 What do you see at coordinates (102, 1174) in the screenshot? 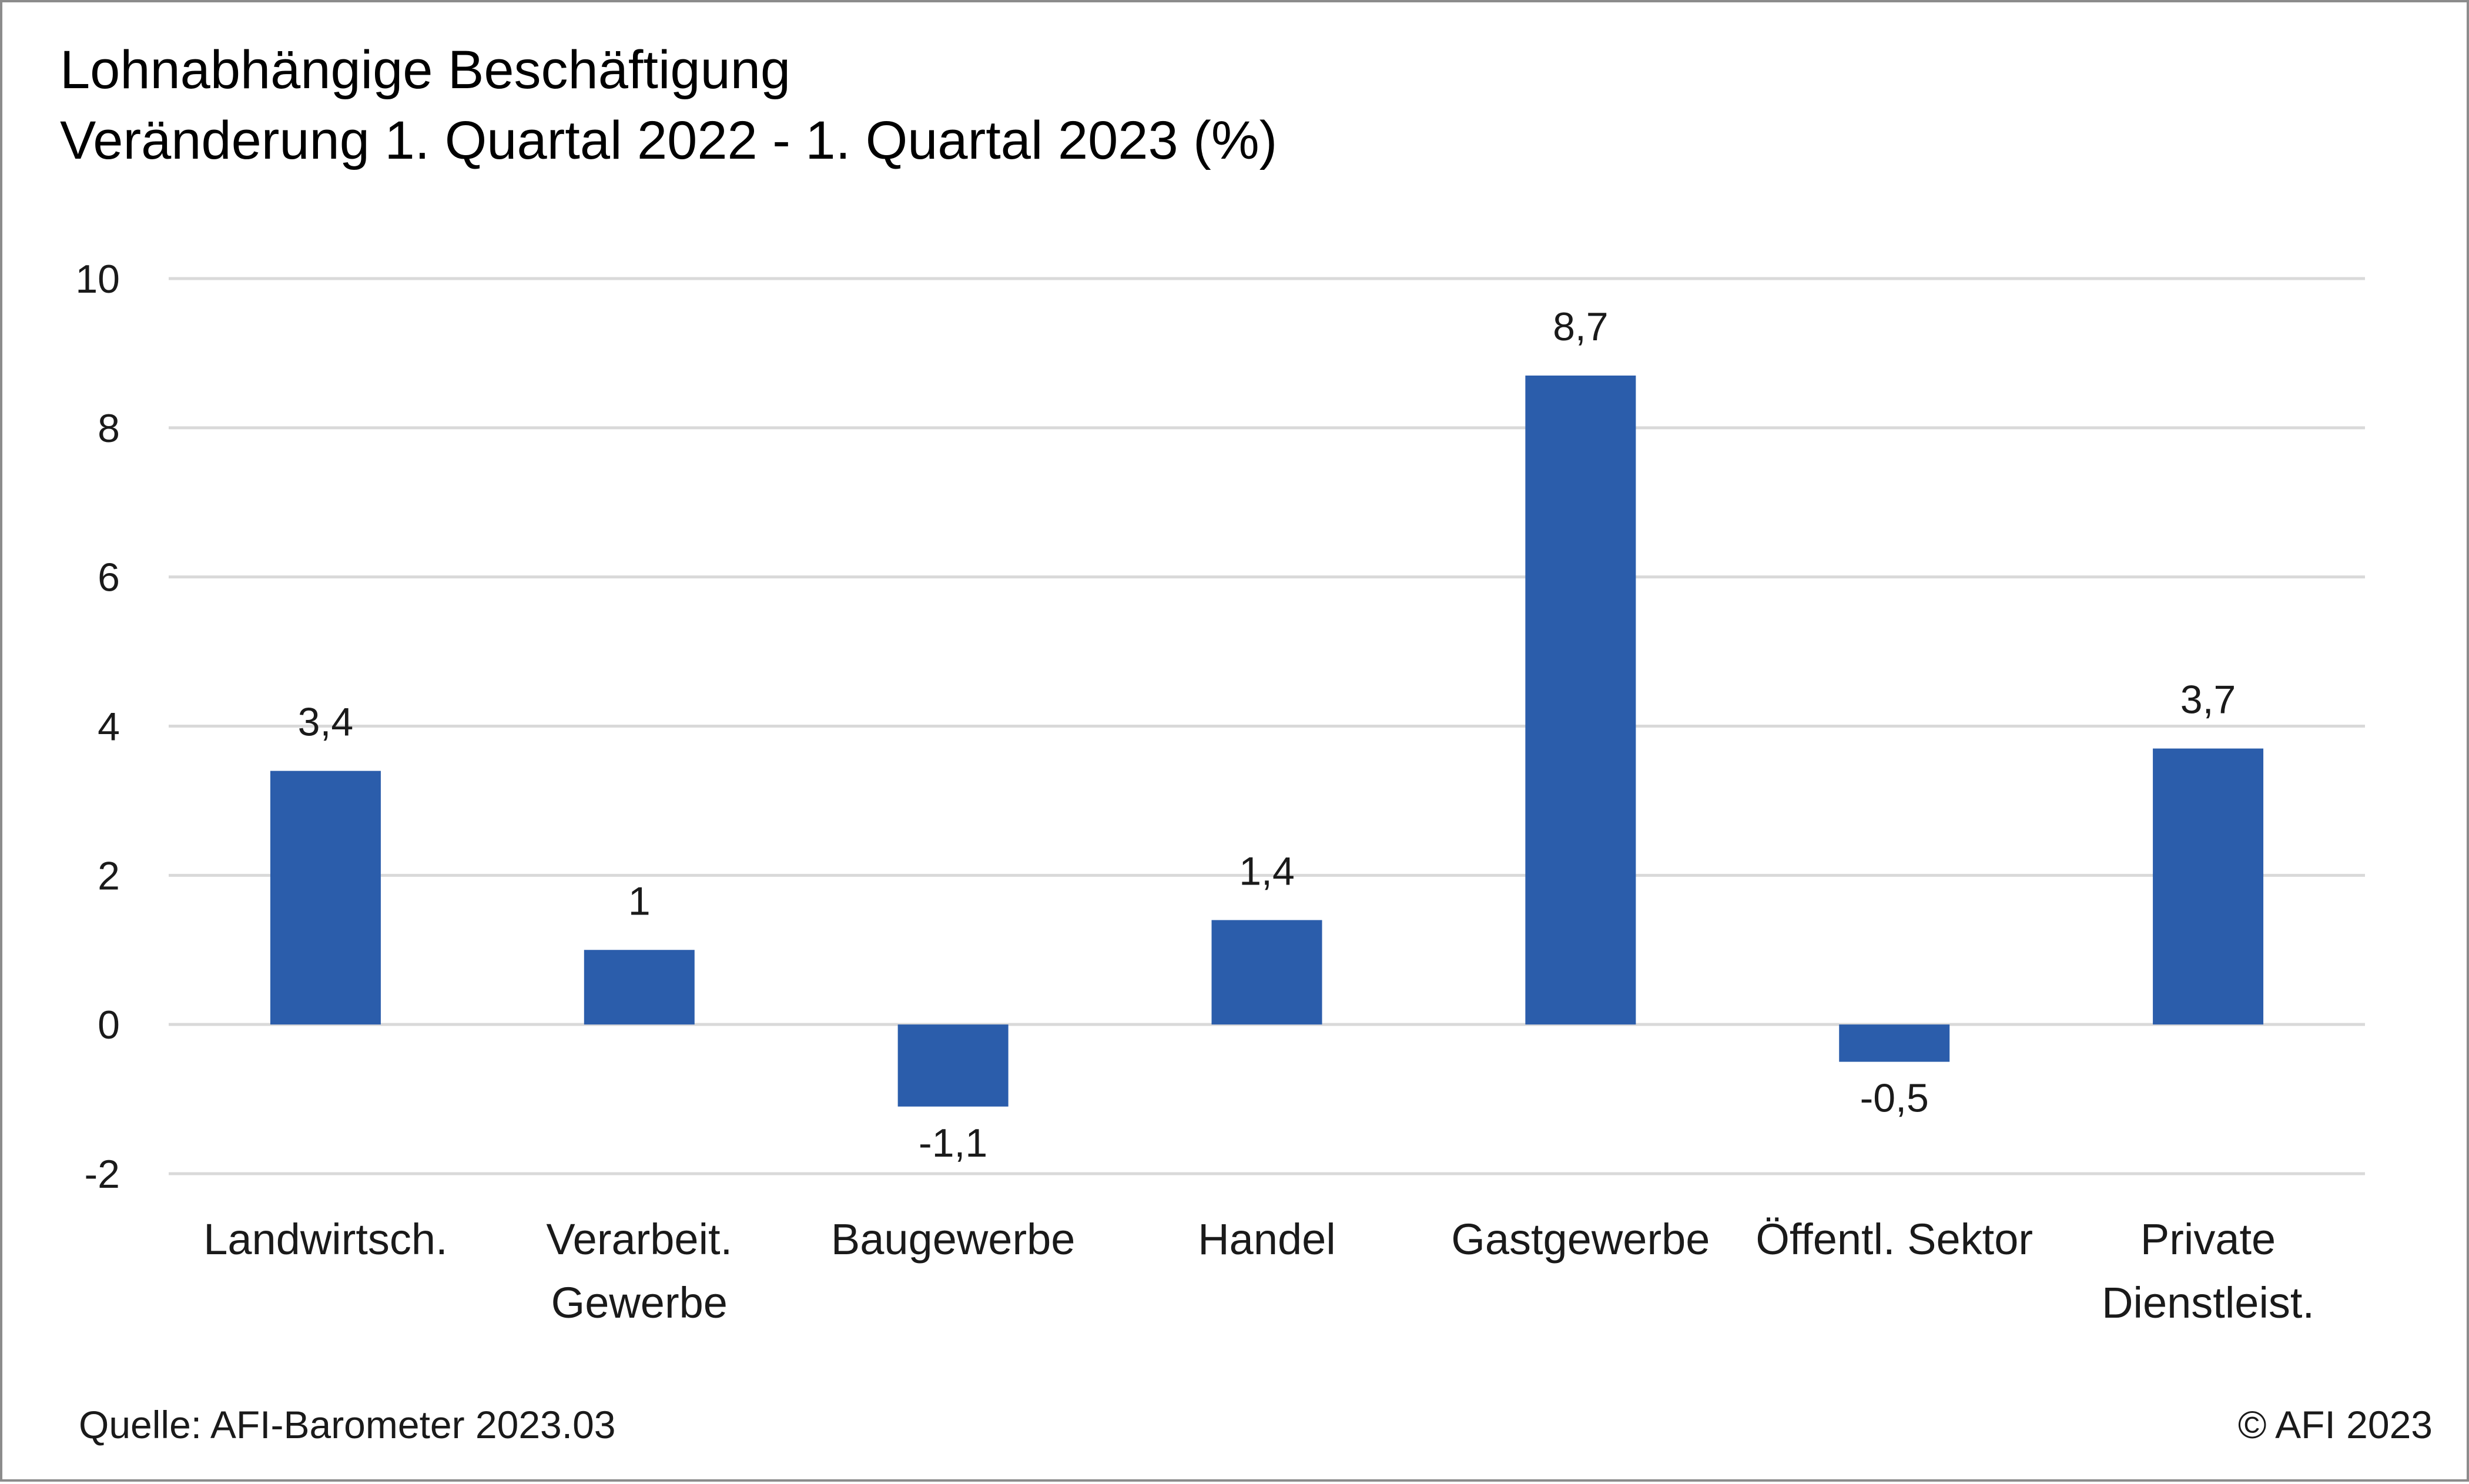
I see `y-tick-label: -2` at bounding box center [102, 1174].